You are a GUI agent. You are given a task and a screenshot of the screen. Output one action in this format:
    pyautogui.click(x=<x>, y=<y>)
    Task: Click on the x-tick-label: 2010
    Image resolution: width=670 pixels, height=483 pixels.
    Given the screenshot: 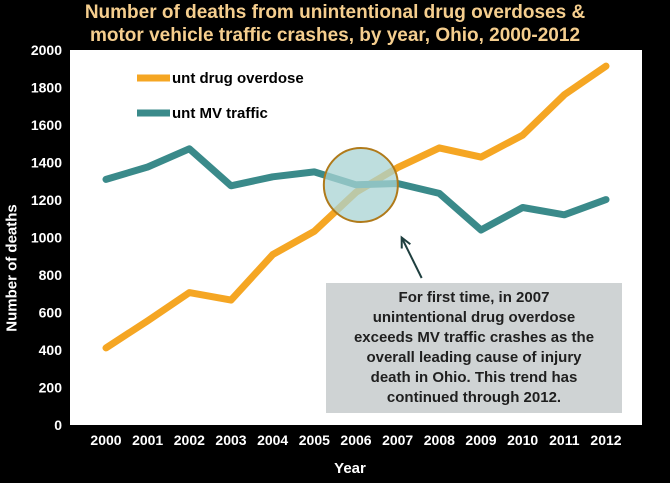 What is the action you would take?
    pyautogui.click(x=522, y=440)
    